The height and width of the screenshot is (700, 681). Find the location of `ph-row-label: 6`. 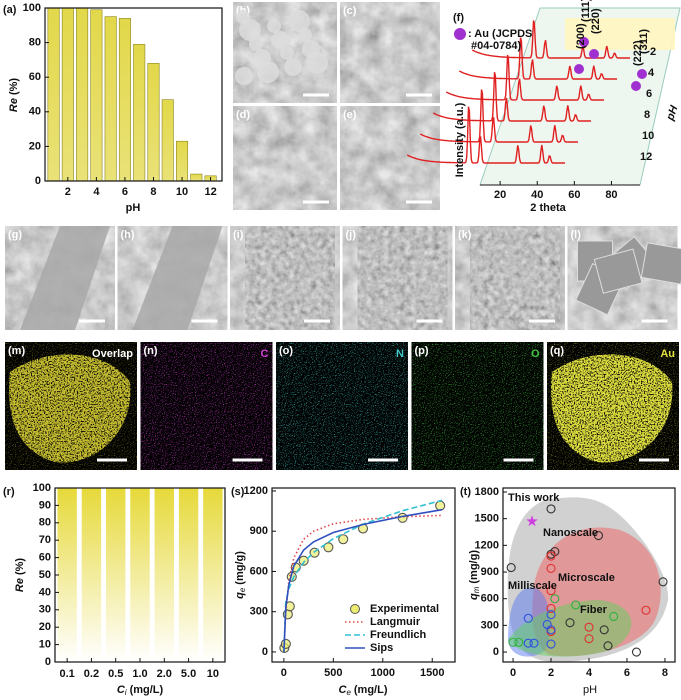

ph-row-label: 6 is located at coordinates (649, 94).